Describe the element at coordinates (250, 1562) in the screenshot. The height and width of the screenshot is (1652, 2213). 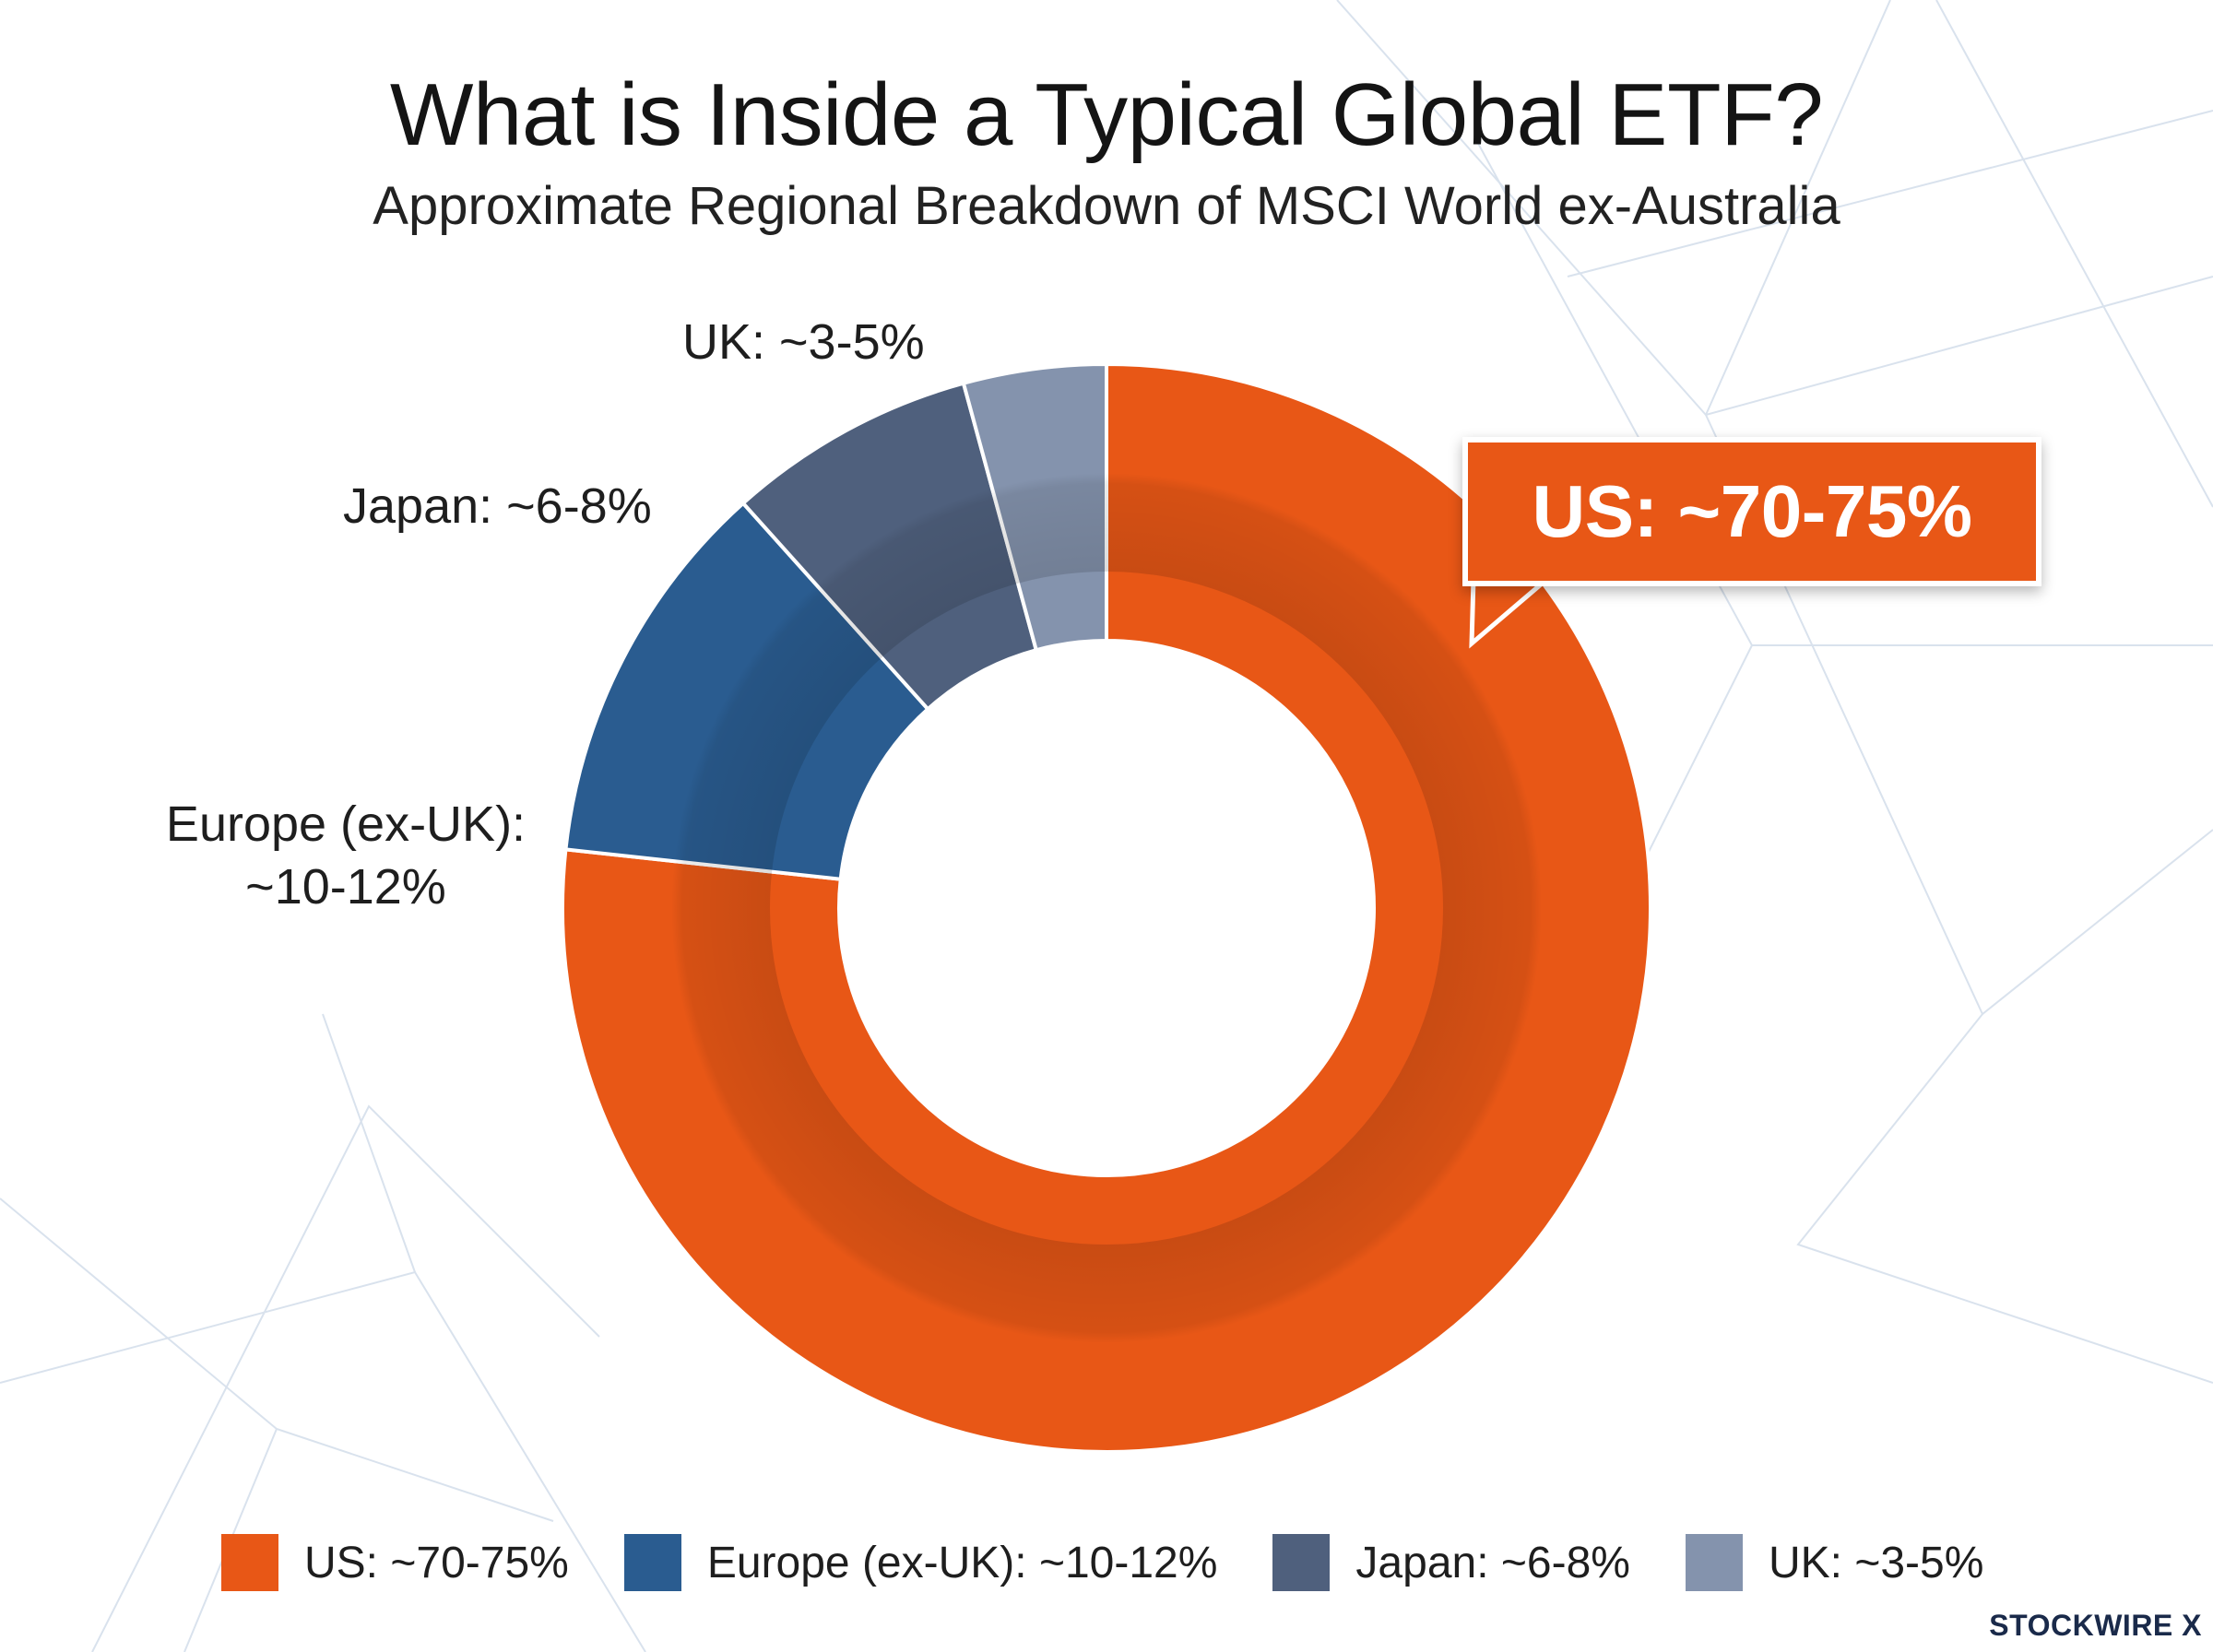
I see `legend-swatch-us` at that location.